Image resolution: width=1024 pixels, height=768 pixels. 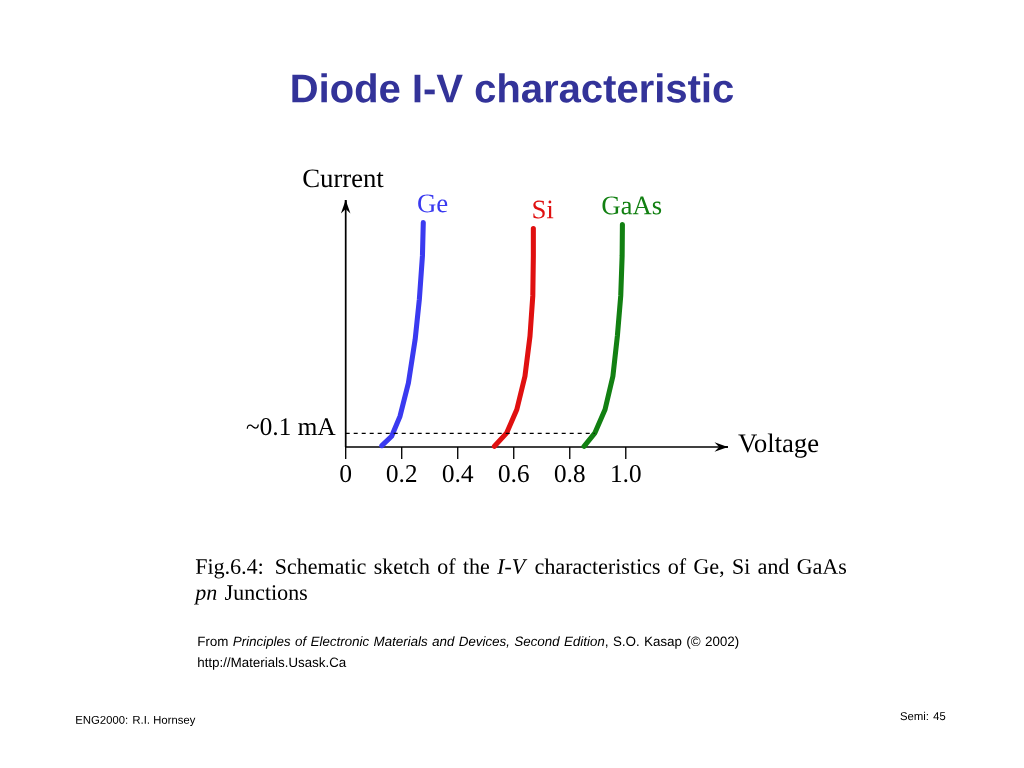 I want to click on x-tick-label: 0, so click(x=346, y=474).